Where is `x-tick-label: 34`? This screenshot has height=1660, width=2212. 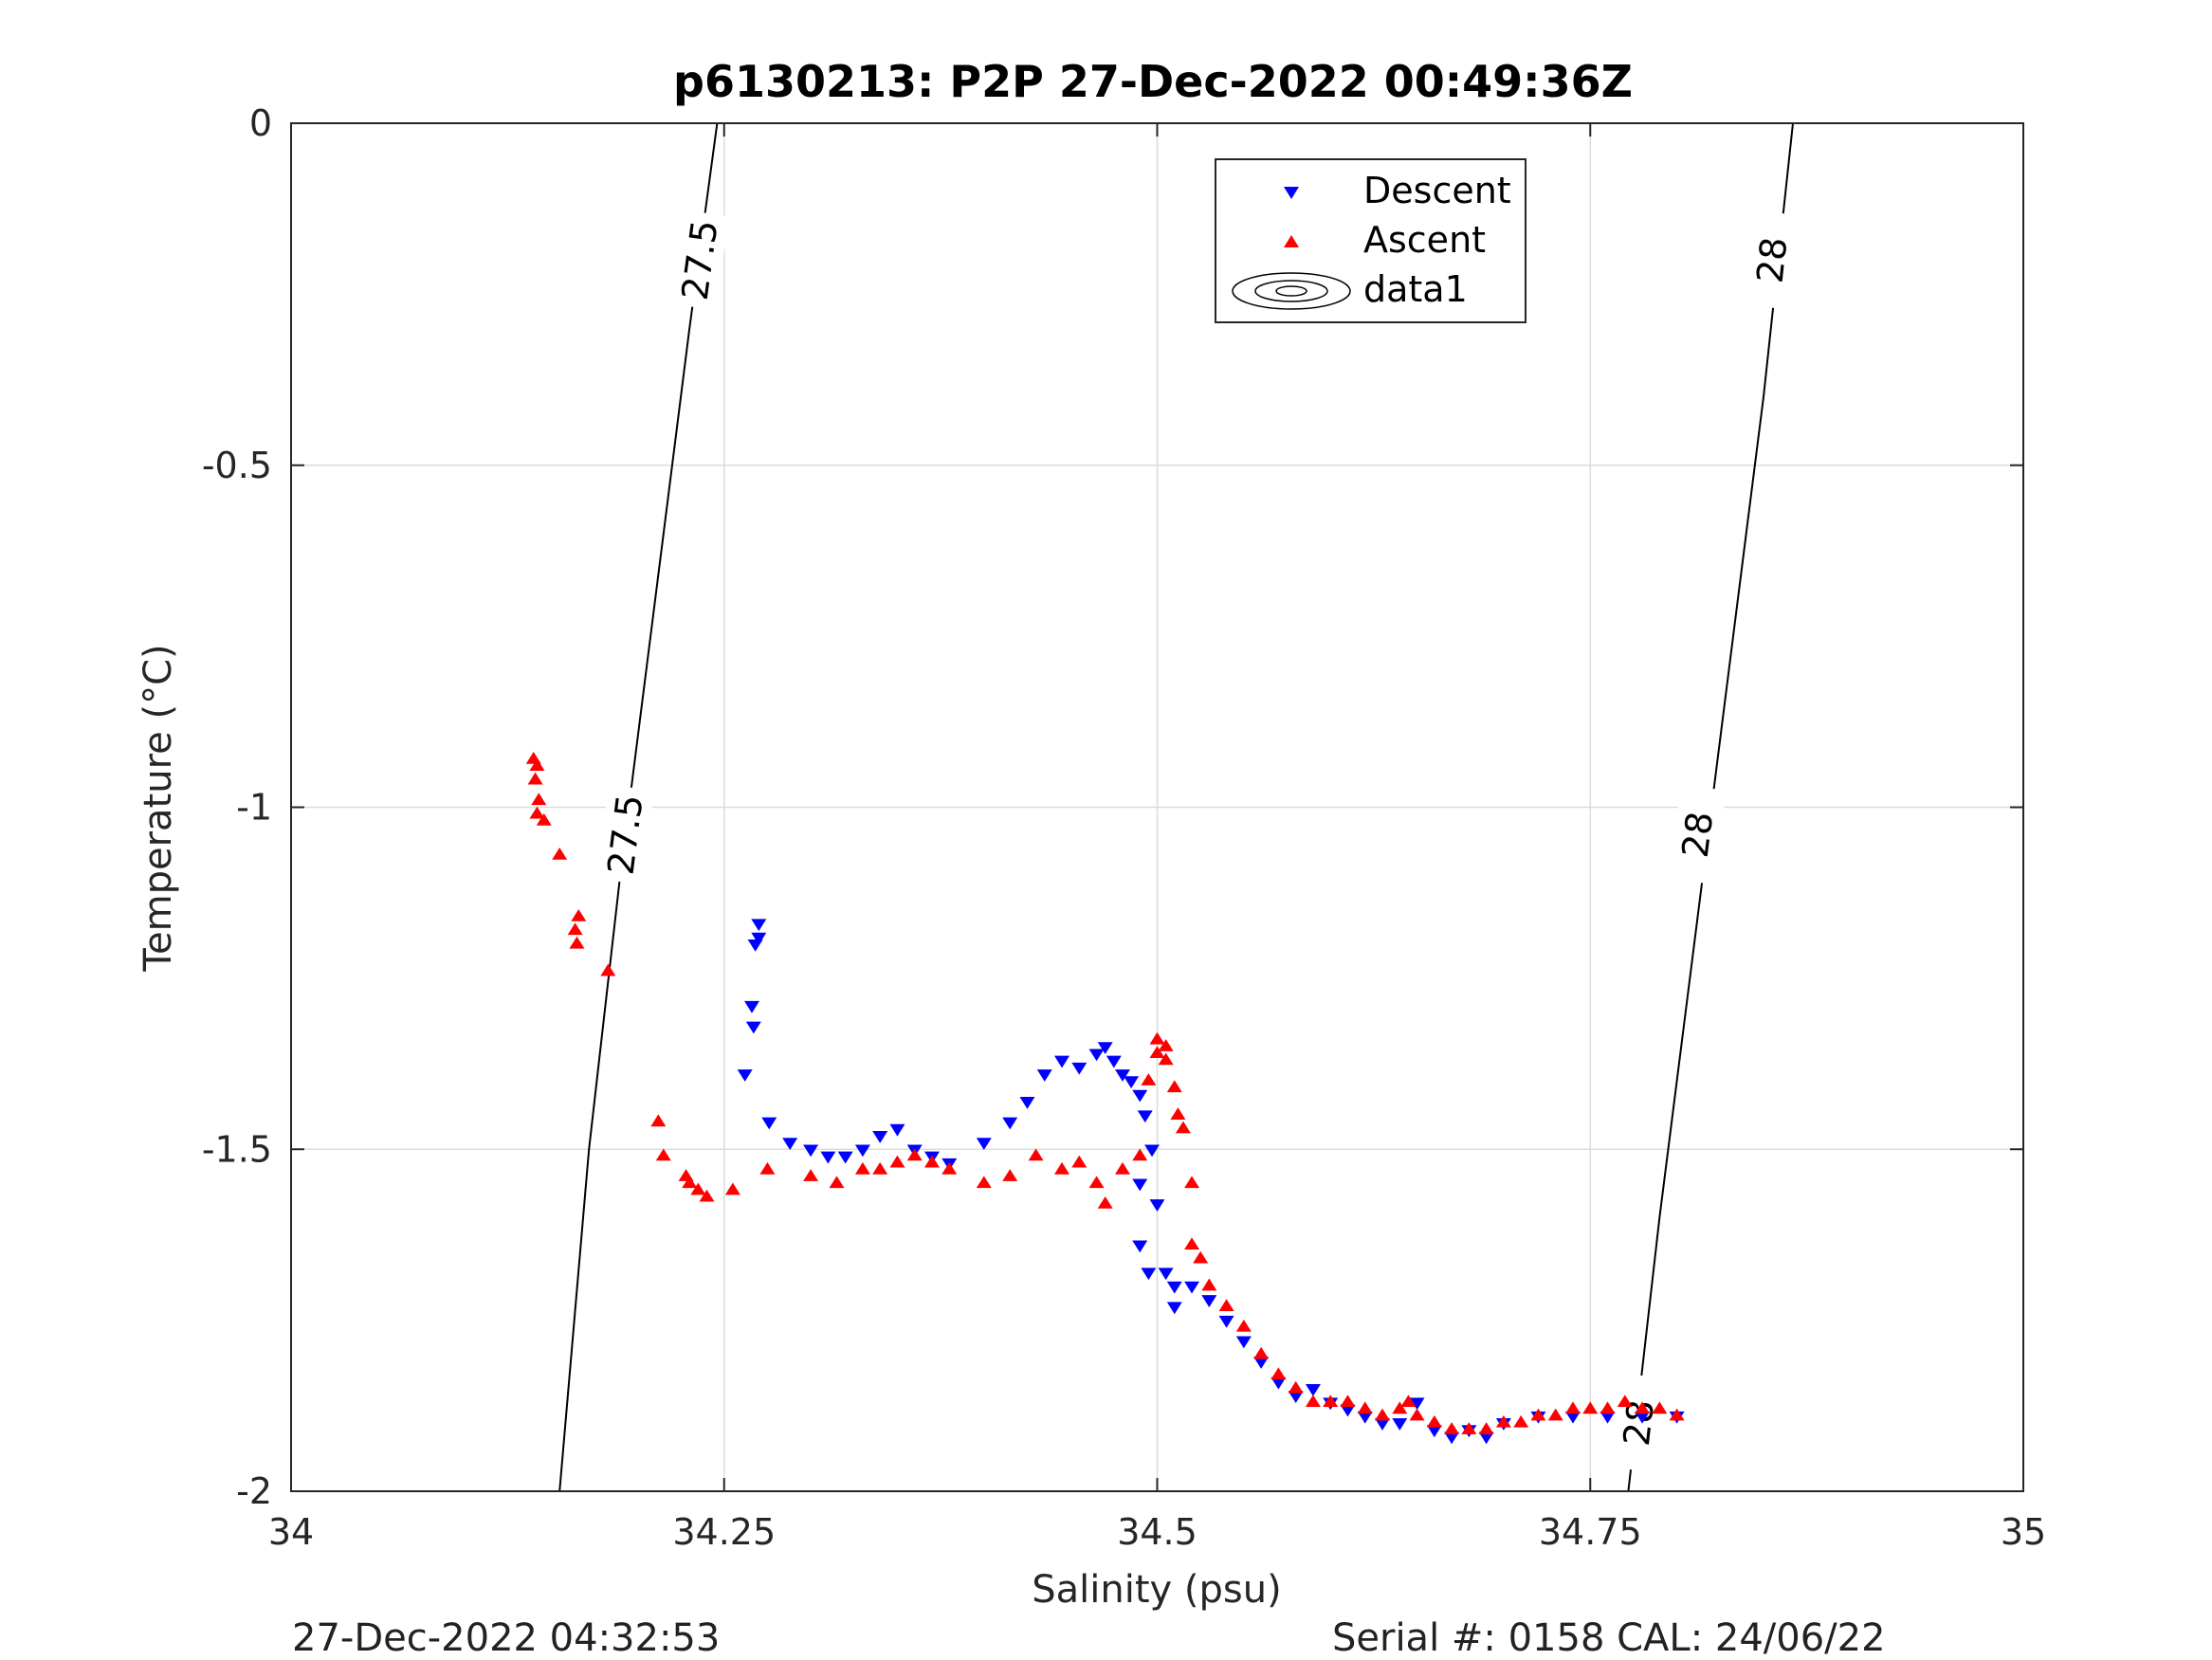 x-tick-label: 34 is located at coordinates (291, 1532).